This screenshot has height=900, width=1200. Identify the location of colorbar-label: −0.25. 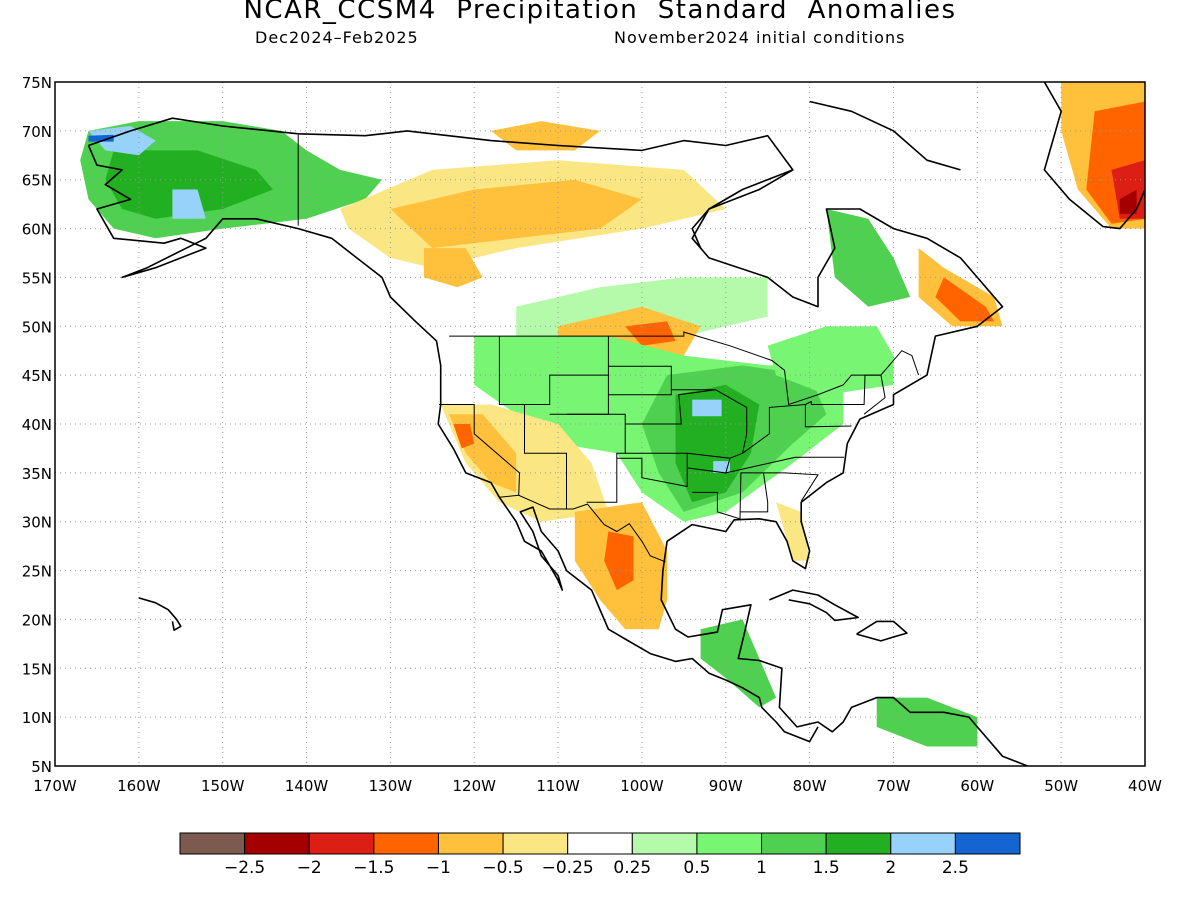
(568, 868).